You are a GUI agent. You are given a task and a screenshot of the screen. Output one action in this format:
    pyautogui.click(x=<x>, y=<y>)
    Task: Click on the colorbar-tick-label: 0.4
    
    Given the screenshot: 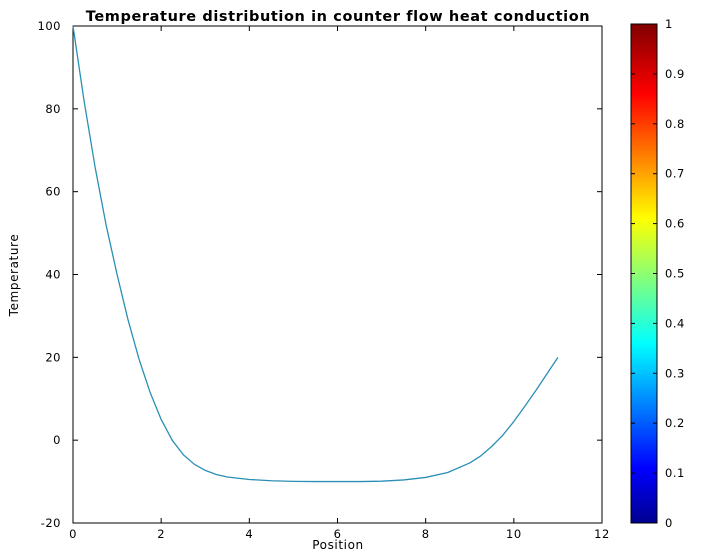 What is the action you would take?
    pyautogui.click(x=675, y=323)
    